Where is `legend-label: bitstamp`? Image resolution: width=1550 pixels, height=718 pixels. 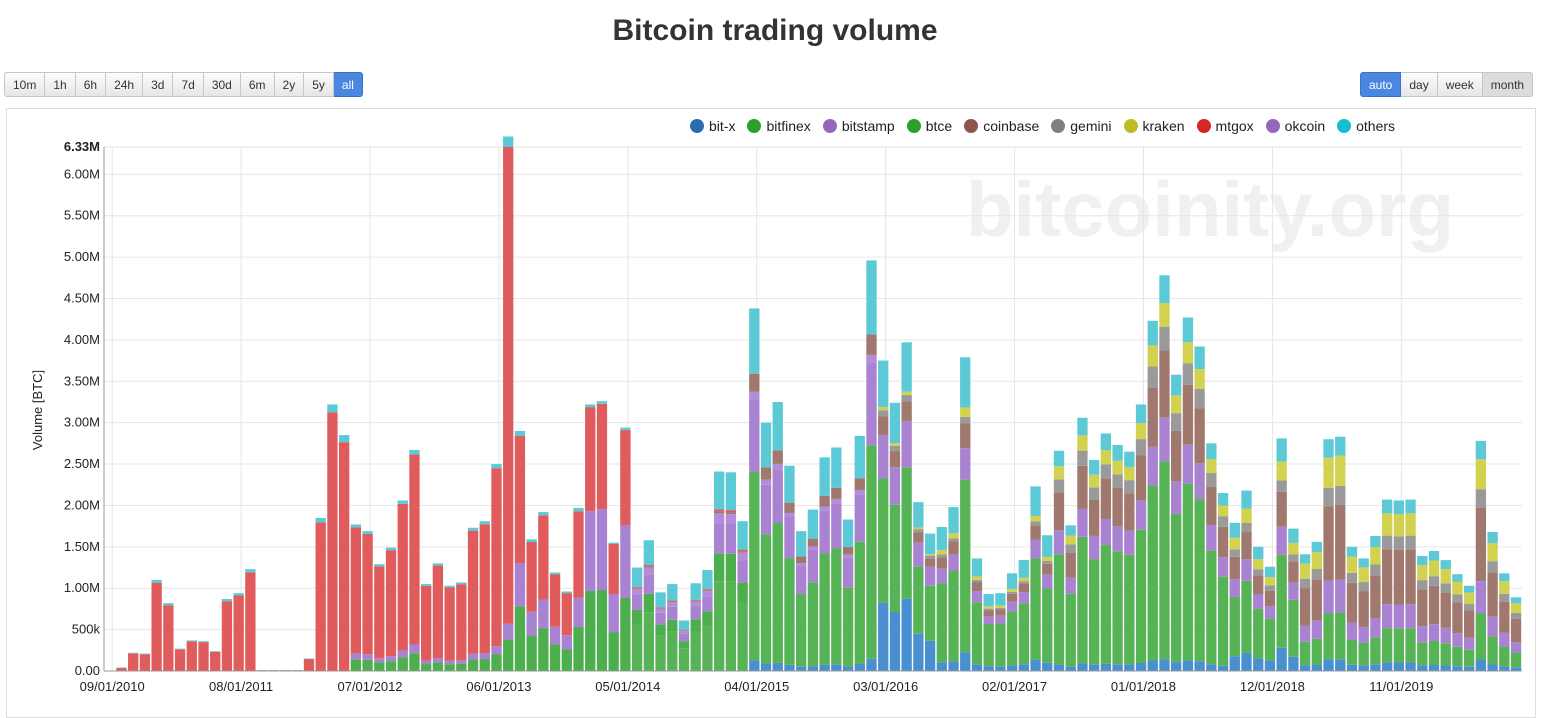 legend-label: bitstamp is located at coordinates (868, 126).